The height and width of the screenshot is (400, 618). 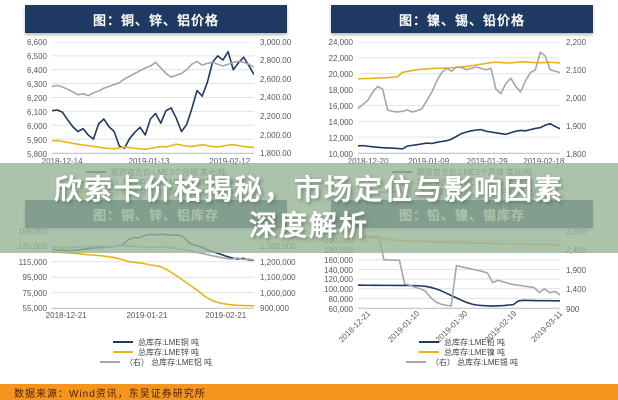 What do you see at coordinates (487, 161) in the screenshot?
I see `x-axis-tick-label: 2019-01-29` at bounding box center [487, 161].